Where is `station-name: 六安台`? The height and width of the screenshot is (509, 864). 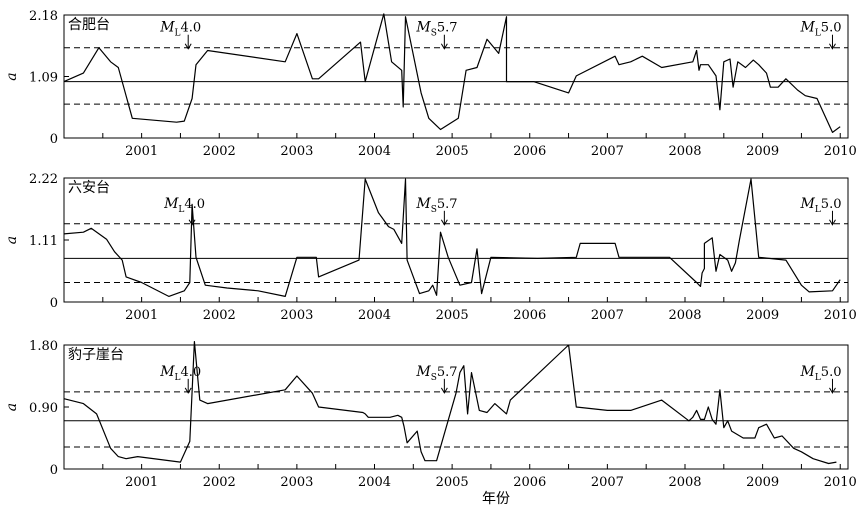 station-name: 六安台 is located at coordinates (89, 188).